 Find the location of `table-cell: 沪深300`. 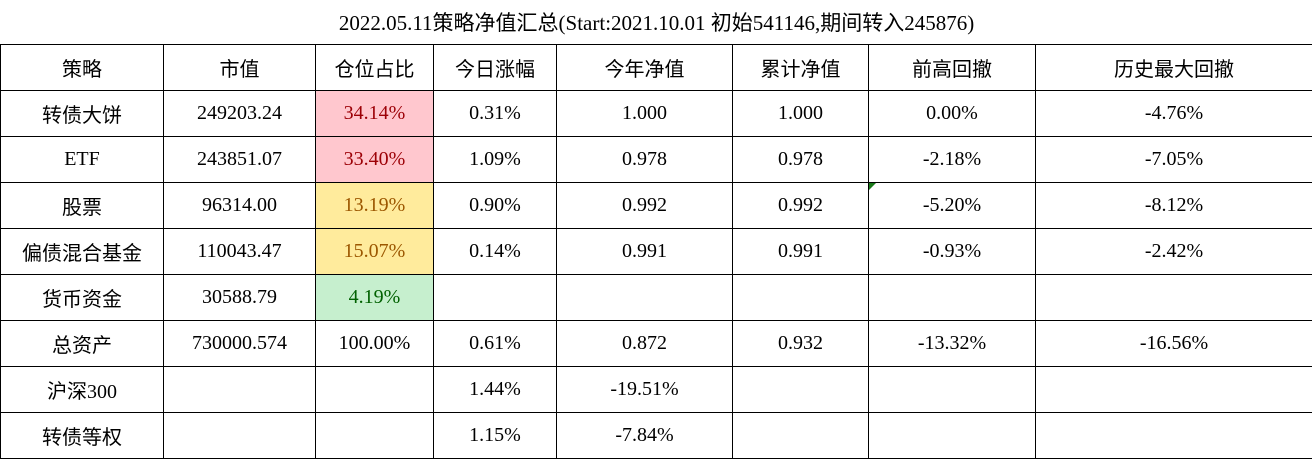

table-cell: 沪深300 is located at coordinates (82, 390).